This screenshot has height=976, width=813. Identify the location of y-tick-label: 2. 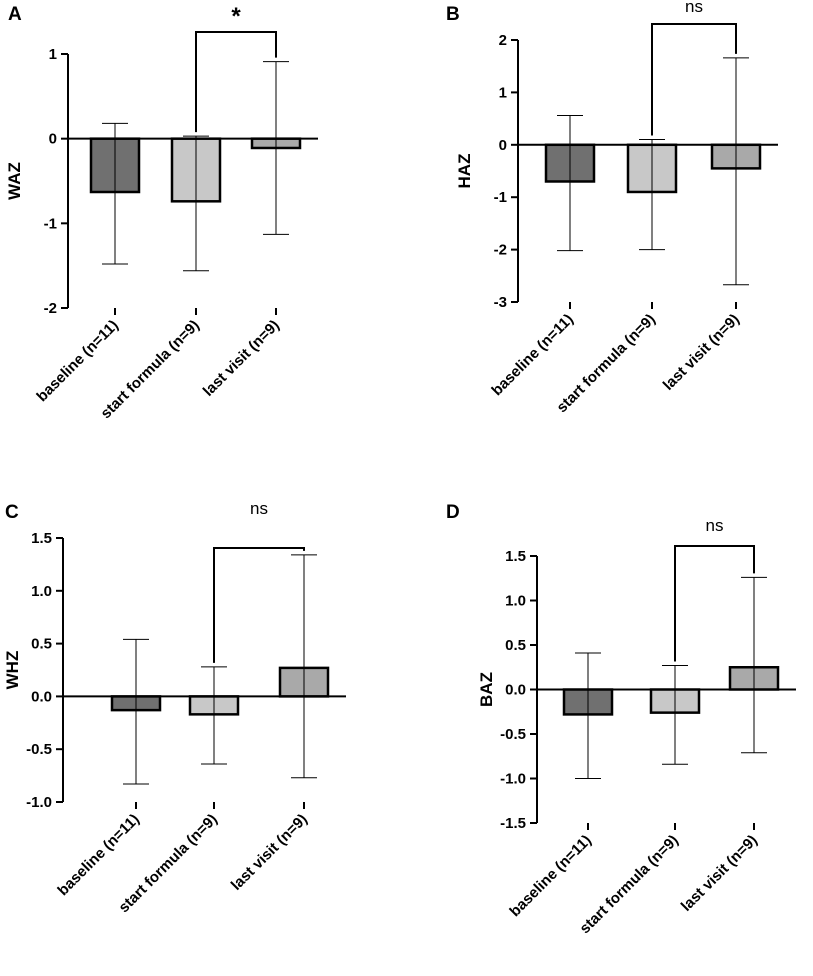
(503, 40).